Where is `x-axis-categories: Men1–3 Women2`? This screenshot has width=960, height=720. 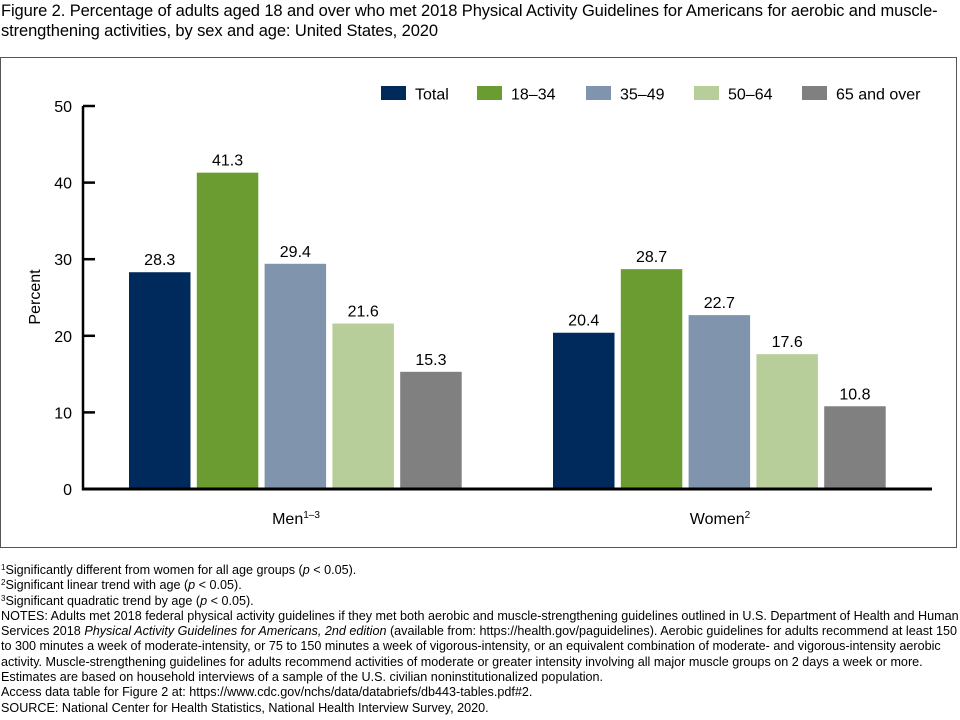
x-axis-categories: Men1–3 Women2 is located at coordinates (511, 519).